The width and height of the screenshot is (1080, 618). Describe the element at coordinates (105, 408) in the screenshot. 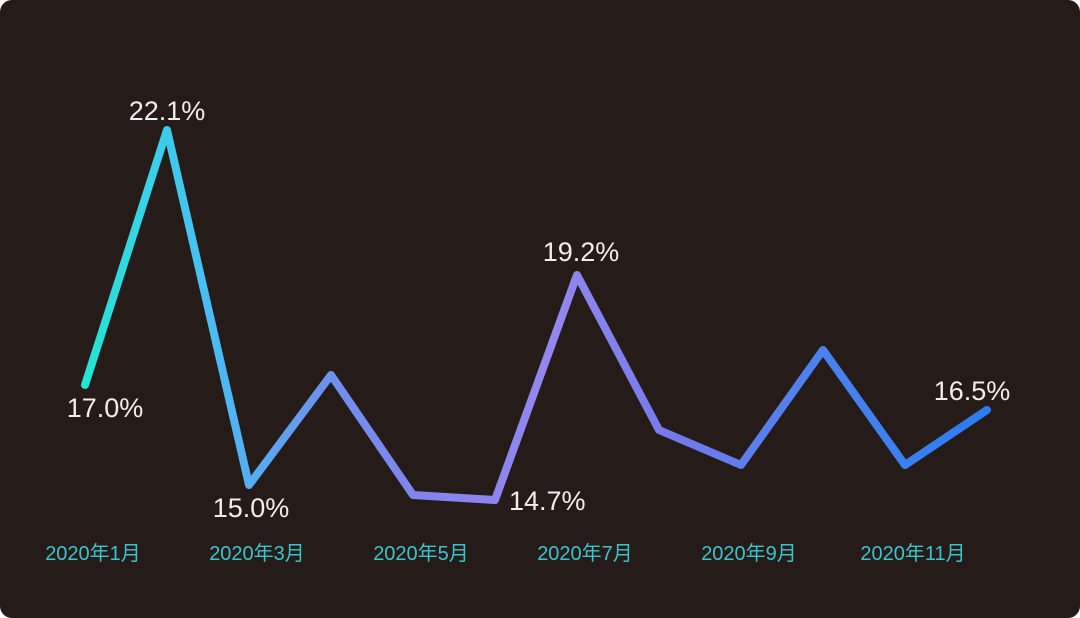

I see `value-label: 17.0%` at that location.